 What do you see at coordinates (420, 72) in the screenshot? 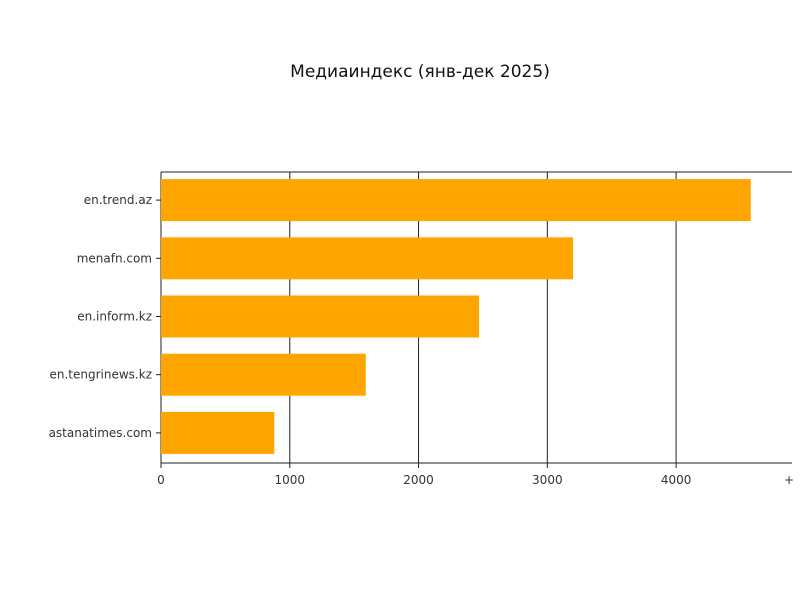
I see `chart-title: Медиаиндекс (янв-дек 2025)` at bounding box center [420, 72].